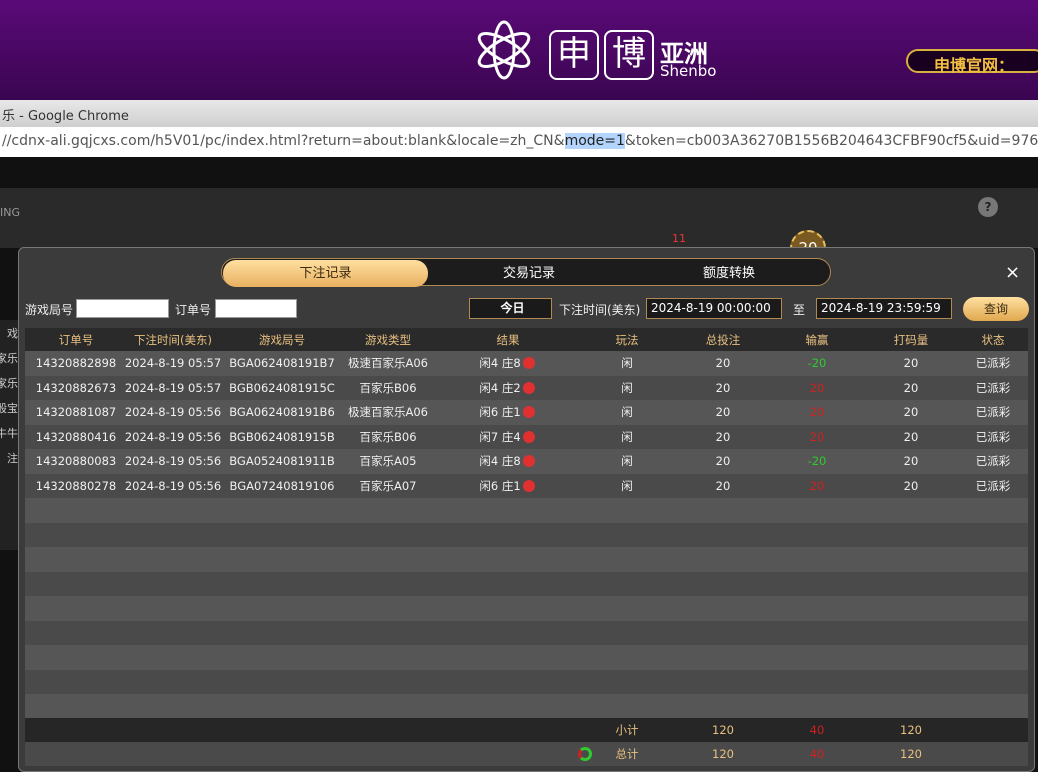 The height and width of the screenshot is (772, 1038). I want to click on round-input, so click(122, 308).